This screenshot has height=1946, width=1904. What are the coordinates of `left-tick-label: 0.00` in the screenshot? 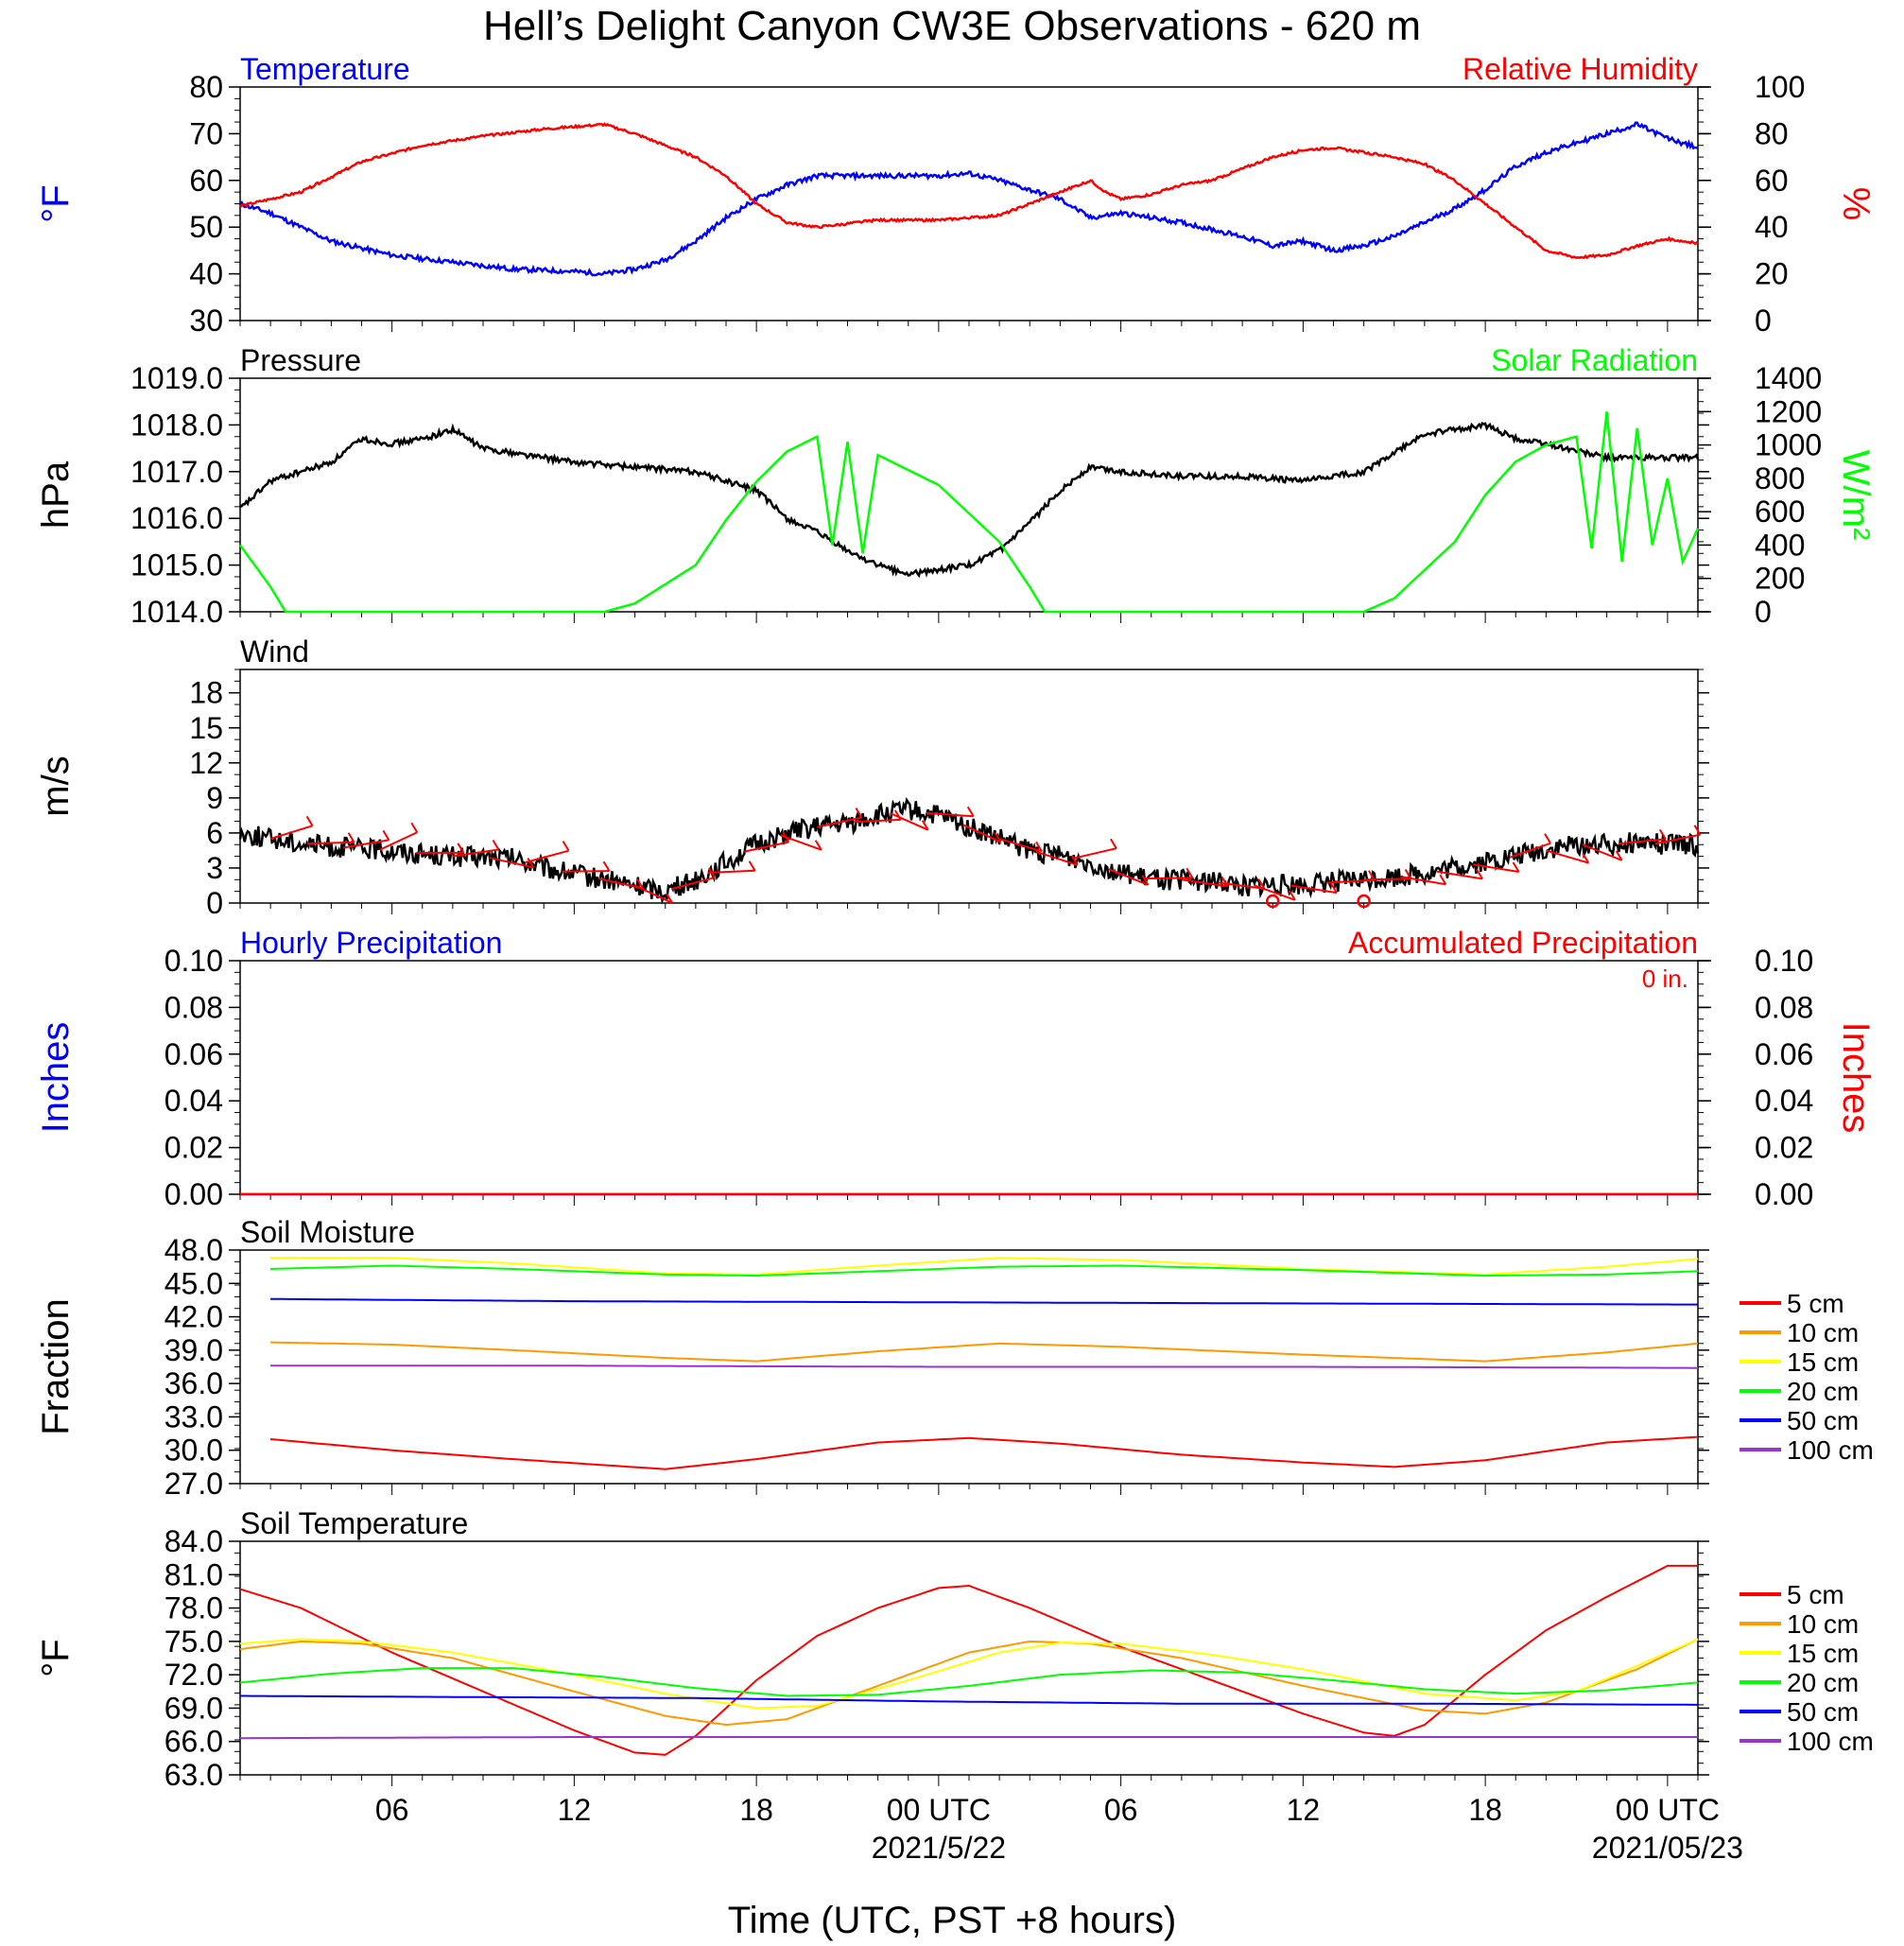 It's located at (193, 1194).